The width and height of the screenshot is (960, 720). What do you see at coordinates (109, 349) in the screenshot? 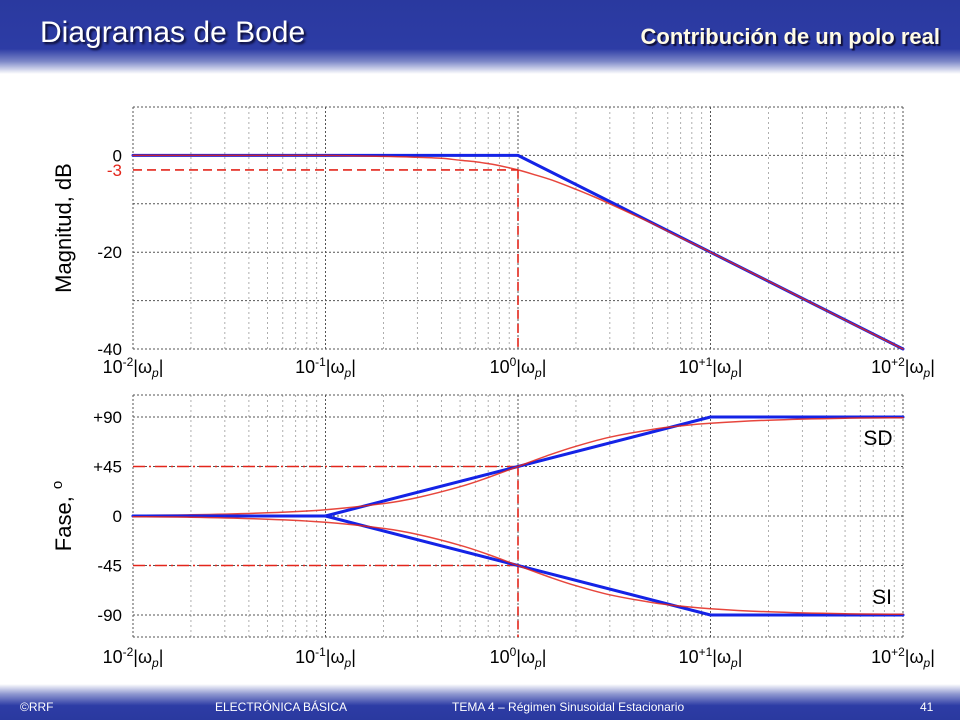
I see `y-tick-label: -40` at bounding box center [109, 349].